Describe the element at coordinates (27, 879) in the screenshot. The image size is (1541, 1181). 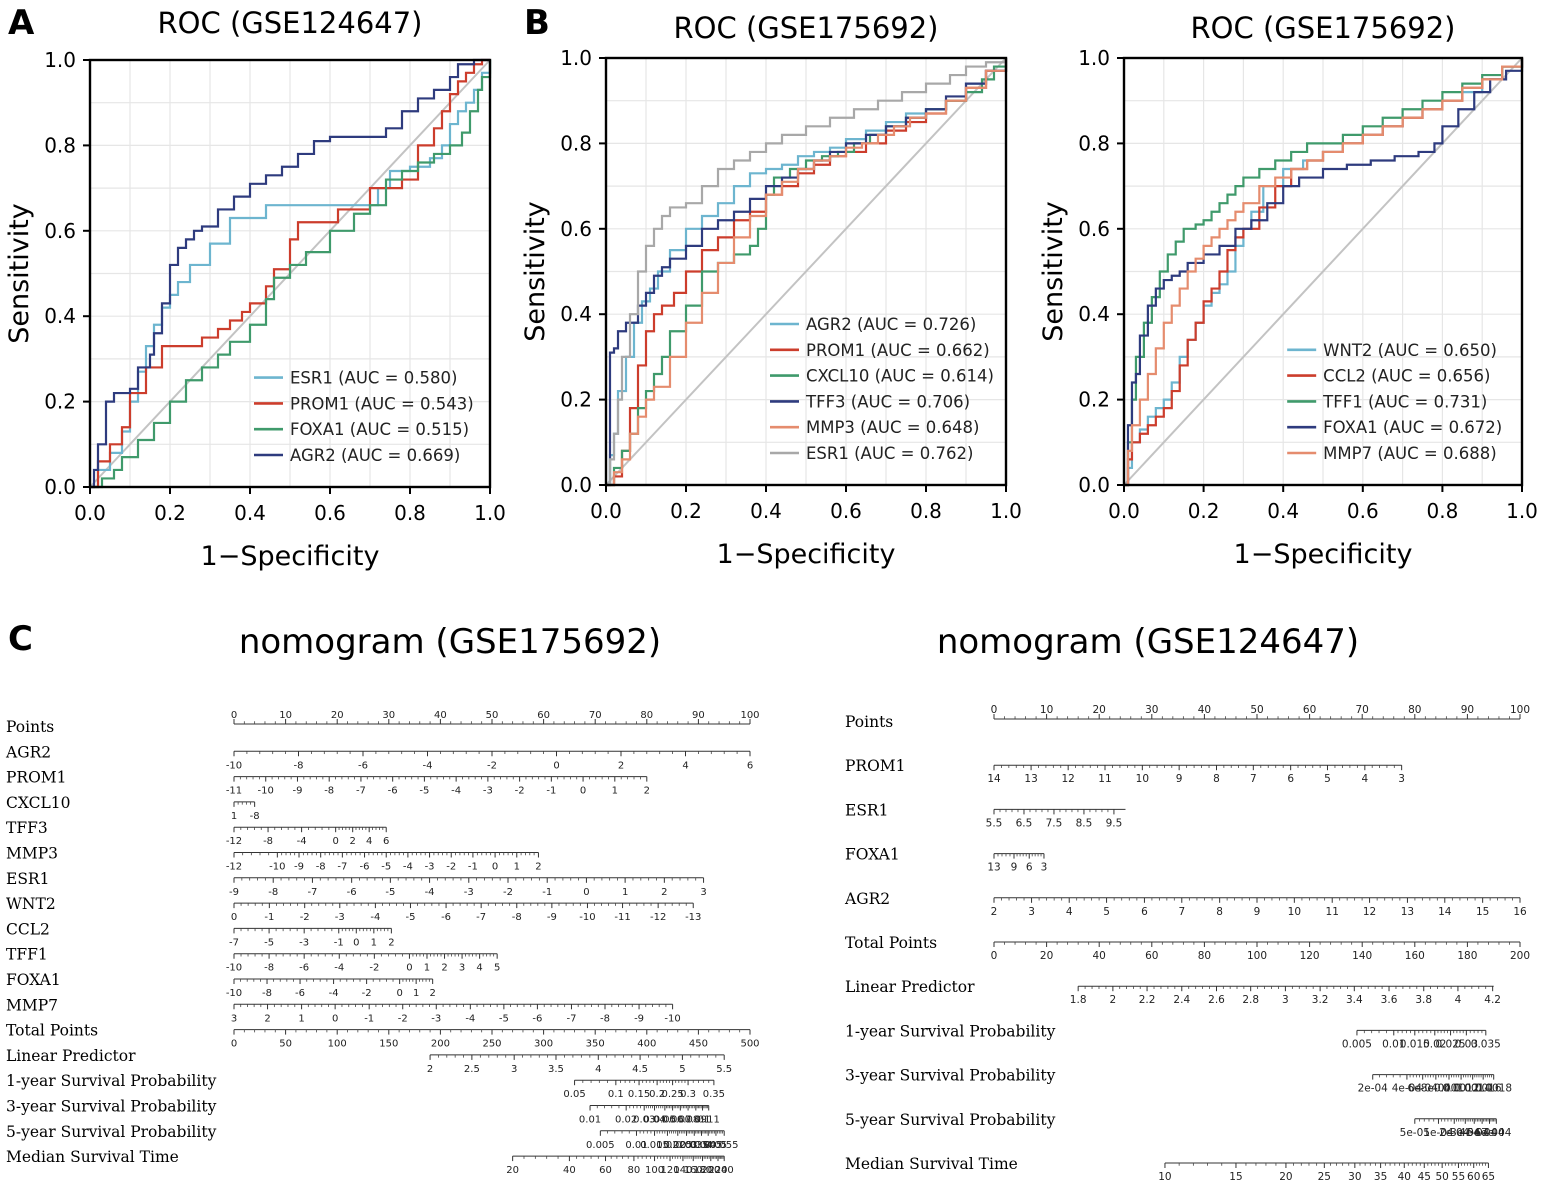
I see `nomogram-row-label: ESR1` at that location.